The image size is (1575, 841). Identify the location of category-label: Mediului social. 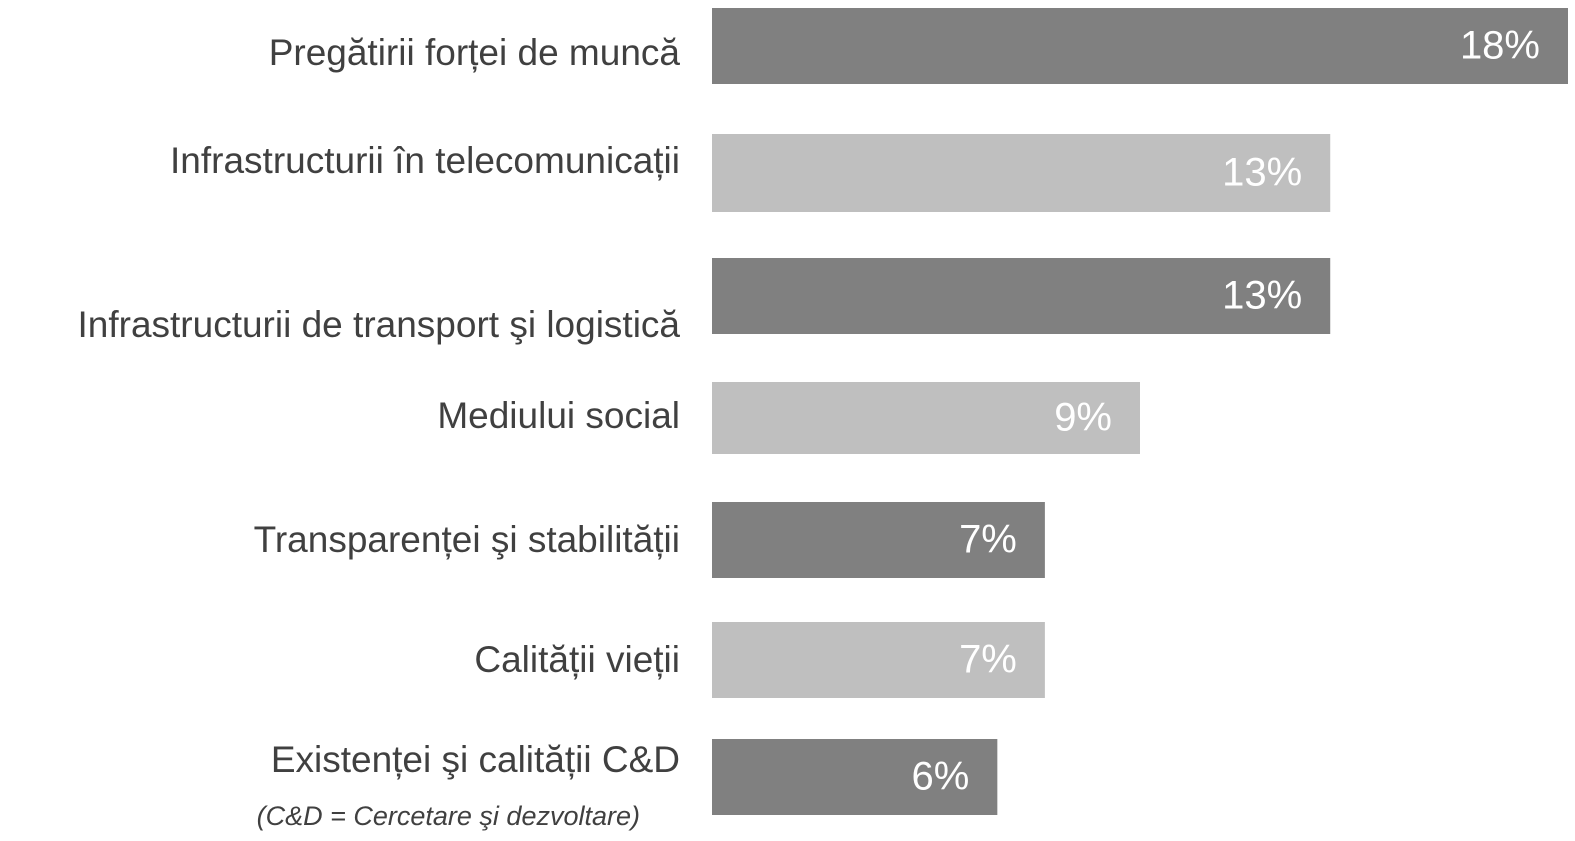
(558, 415).